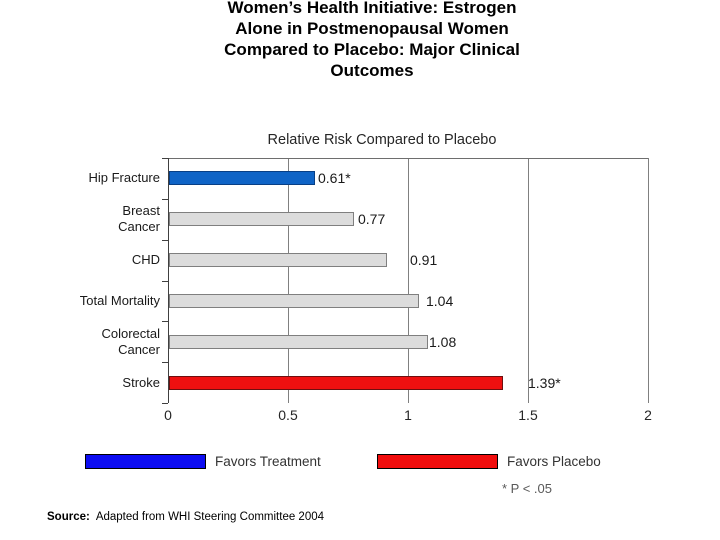 This screenshot has height=540, width=720. What do you see at coordinates (437, 461) in the screenshot?
I see `legend-swatch-favors-placebo` at bounding box center [437, 461].